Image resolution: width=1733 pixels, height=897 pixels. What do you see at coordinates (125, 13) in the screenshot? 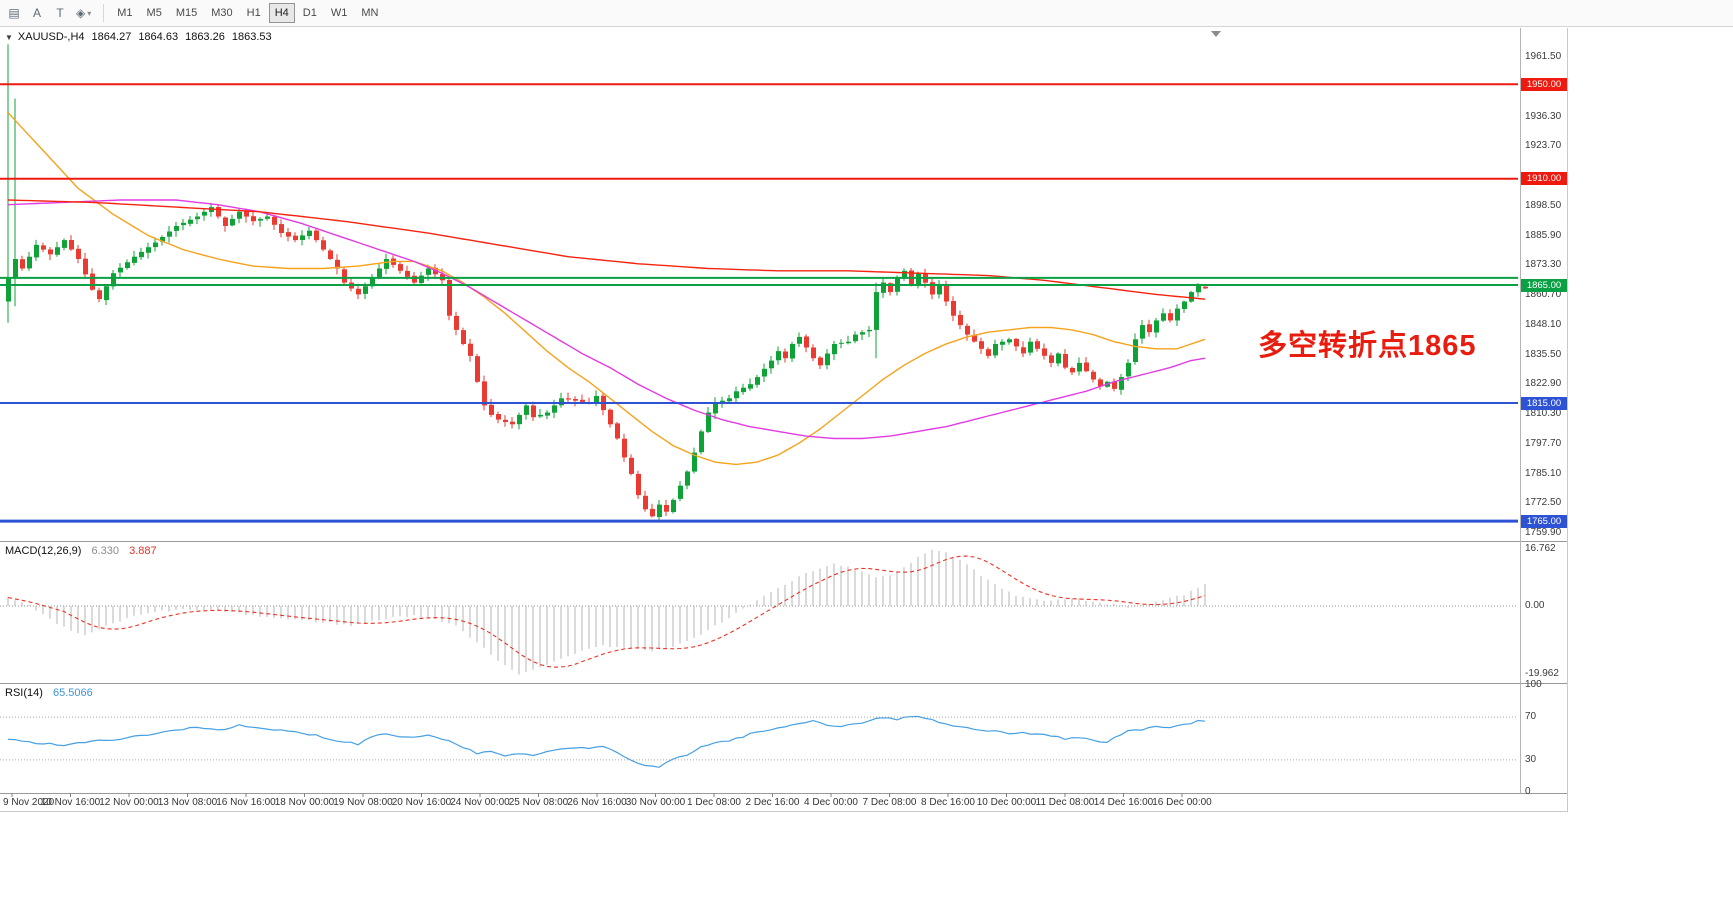
I see `timeframe-button-m1: M1` at bounding box center [125, 13].